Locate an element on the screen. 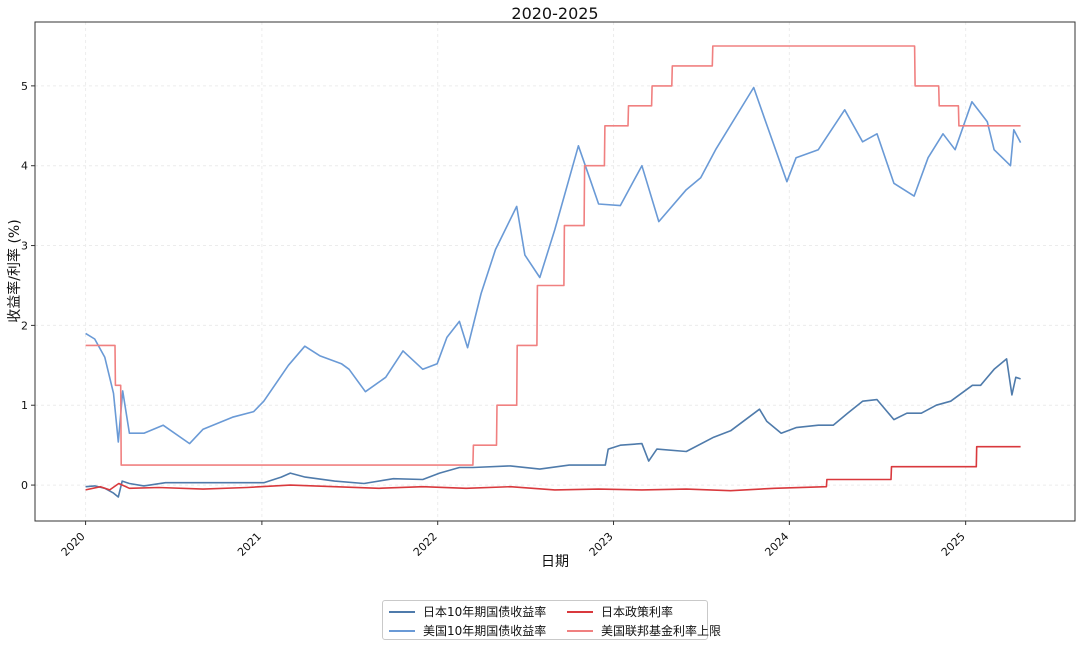 This screenshot has width=1080, height=645. y-tick-label: 1 is located at coordinates (24, 405).